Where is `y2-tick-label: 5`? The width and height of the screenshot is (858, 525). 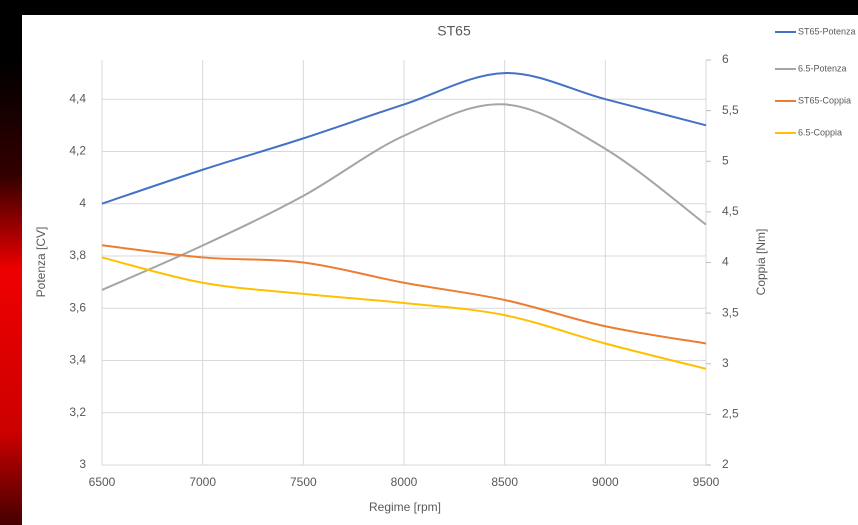 y2-tick-label: 5 is located at coordinates (725, 160).